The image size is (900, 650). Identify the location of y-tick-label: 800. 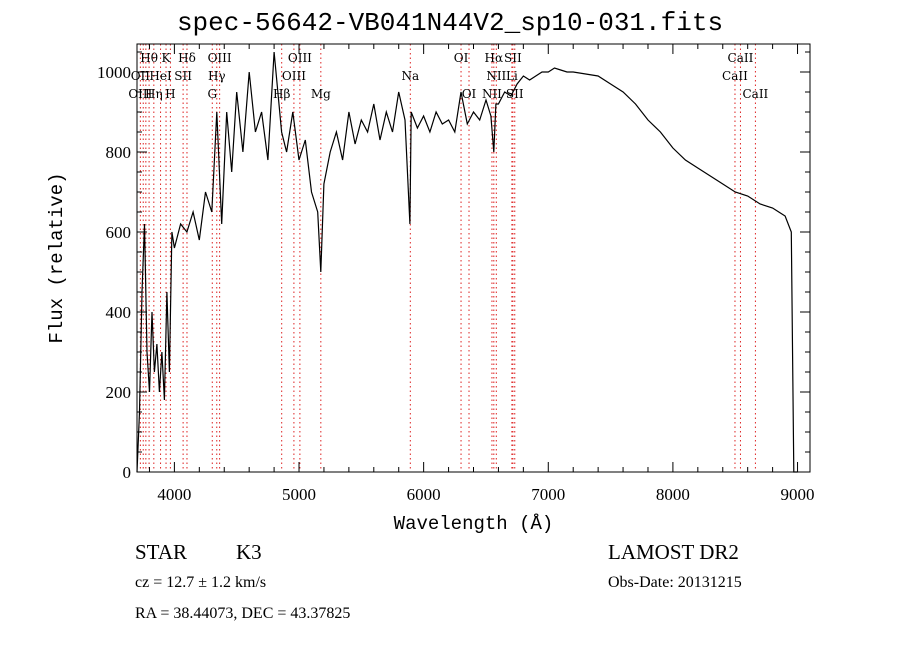
(119, 152).